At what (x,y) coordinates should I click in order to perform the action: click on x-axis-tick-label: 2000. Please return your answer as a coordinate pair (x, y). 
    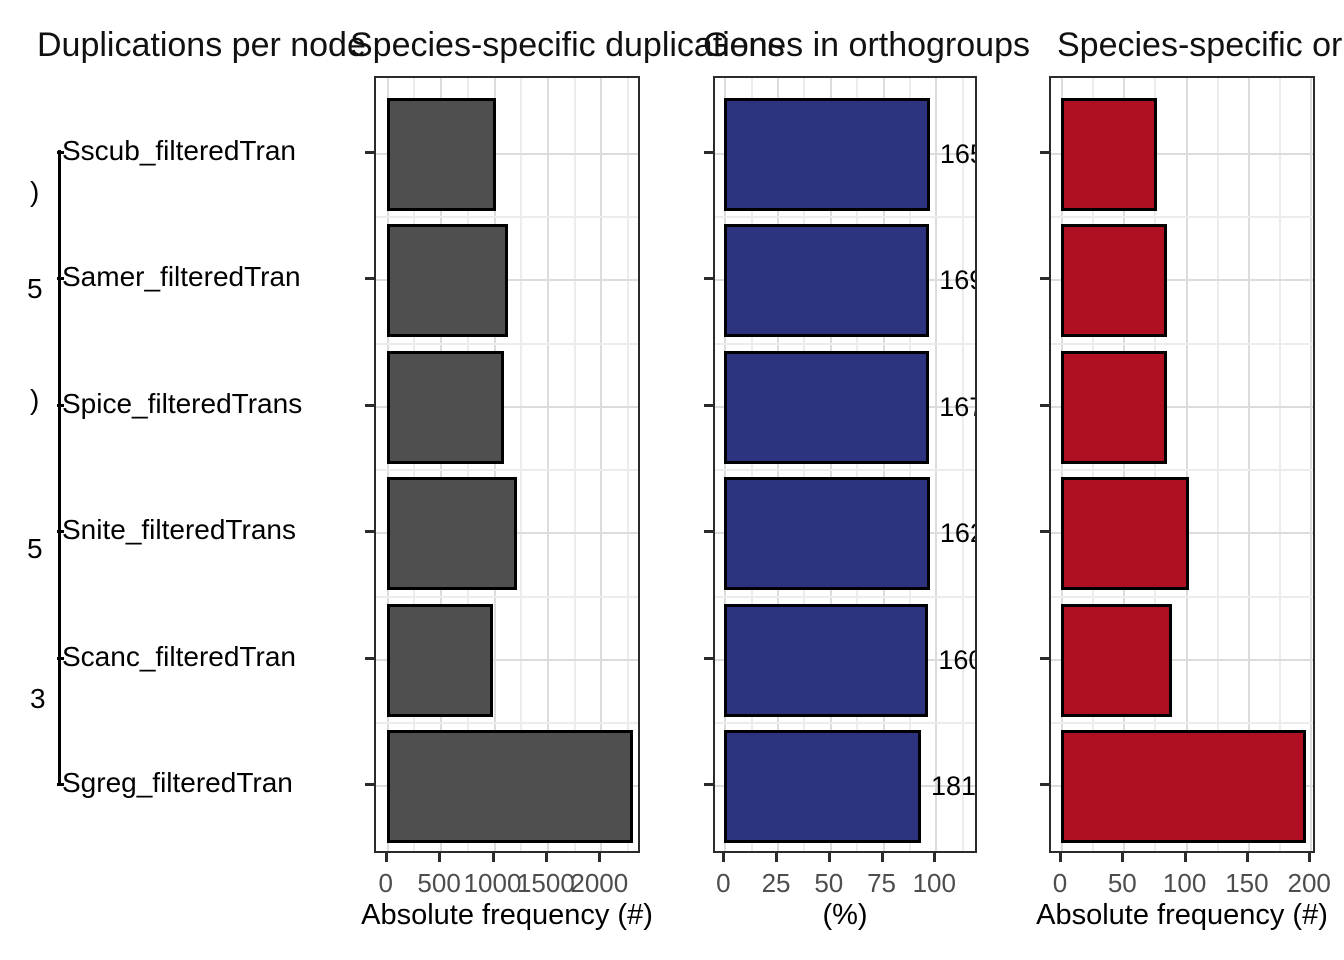
    Looking at the image, I should click on (599, 883).